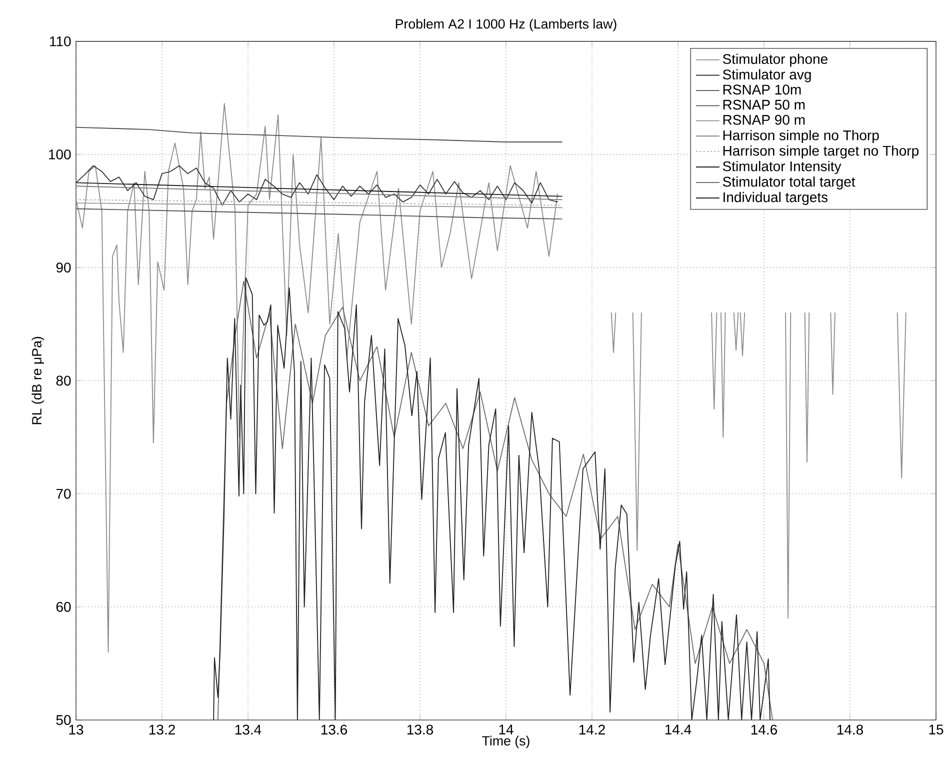 The image size is (946, 770). Describe the element at coordinates (764, 119) in the screenshot. I see `legend-label: RSNAP 90 m` at that location.